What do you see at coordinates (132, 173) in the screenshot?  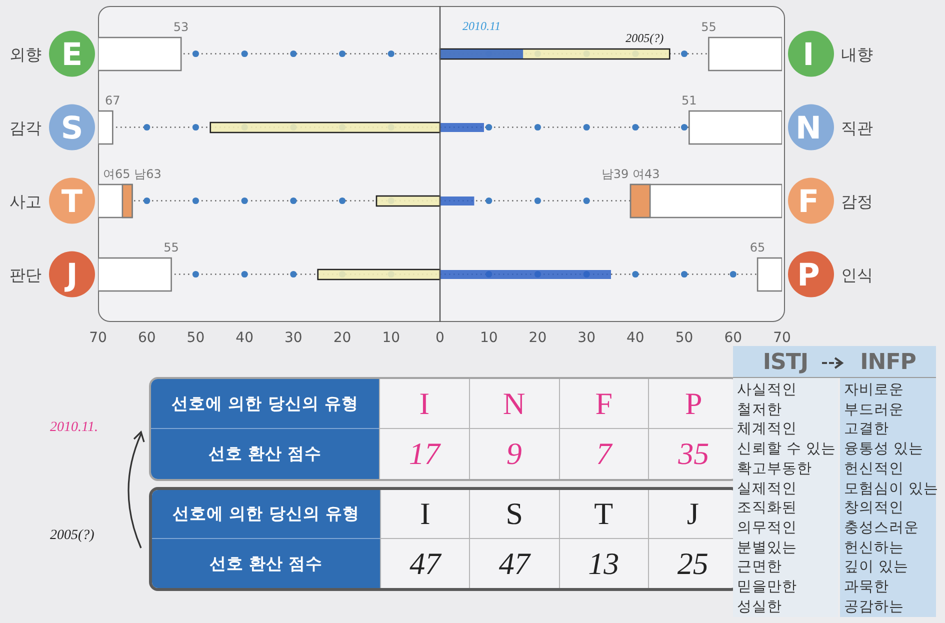 I see `annotation: 여65 남63` at bounding box center [132, 173].